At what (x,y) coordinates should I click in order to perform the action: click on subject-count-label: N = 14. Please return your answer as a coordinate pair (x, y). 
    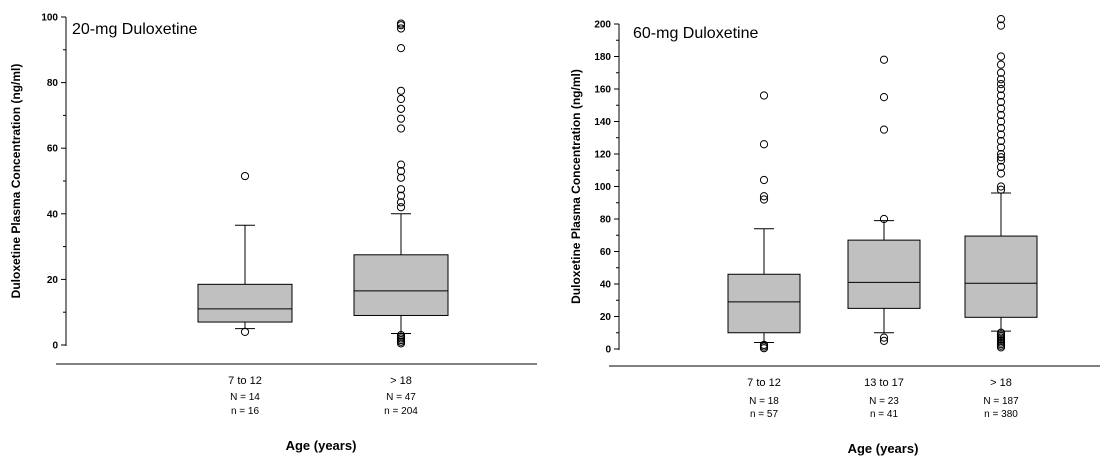
    Looking at the image, I should click on (245, 397).